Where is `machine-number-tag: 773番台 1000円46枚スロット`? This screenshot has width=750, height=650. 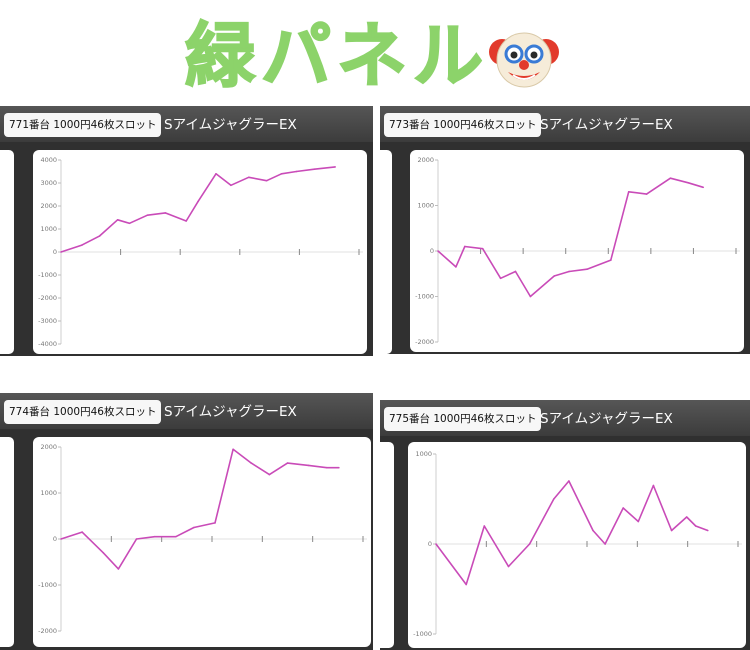 machine-number-tag: 773番台 1000円46枚スロット is located at coordinates (463, 125).